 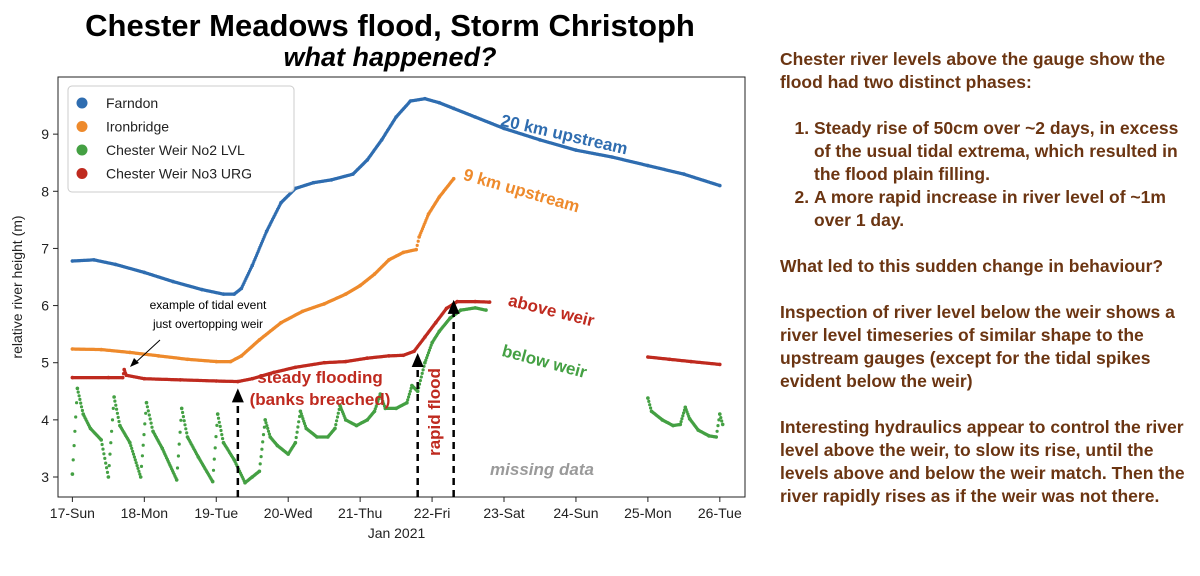 I want to click on chart-title: Chester Meadows flood, Storm Christoph, so click(x=390, y=25).